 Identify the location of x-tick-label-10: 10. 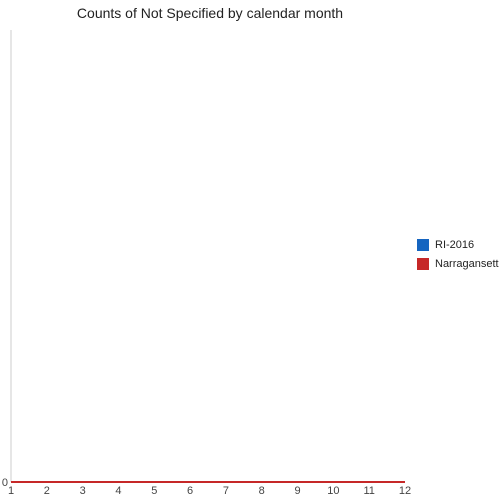
(333, 491).